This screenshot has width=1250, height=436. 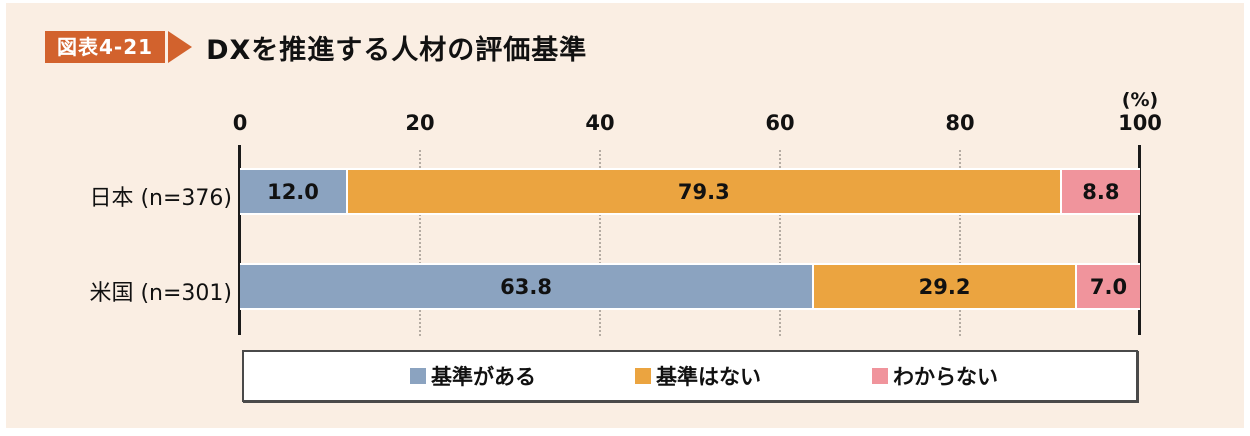 I want to click on value-label: 7.0, so click(x=1108, y=286).